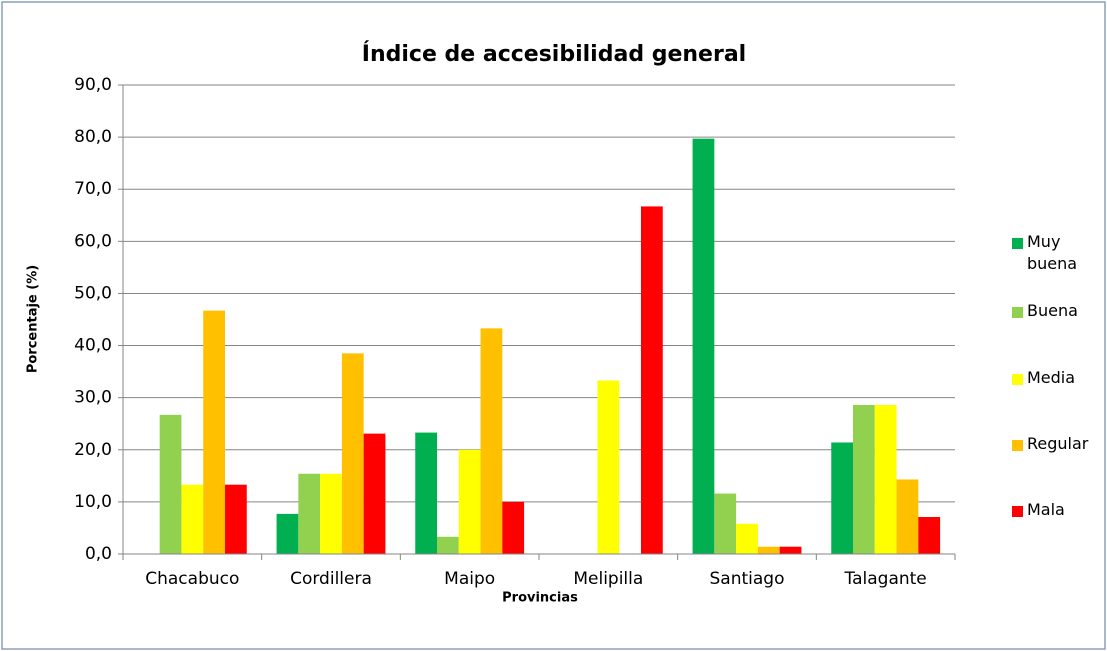  I want to click on y-tick-label: 90,0, so click(93, 85).